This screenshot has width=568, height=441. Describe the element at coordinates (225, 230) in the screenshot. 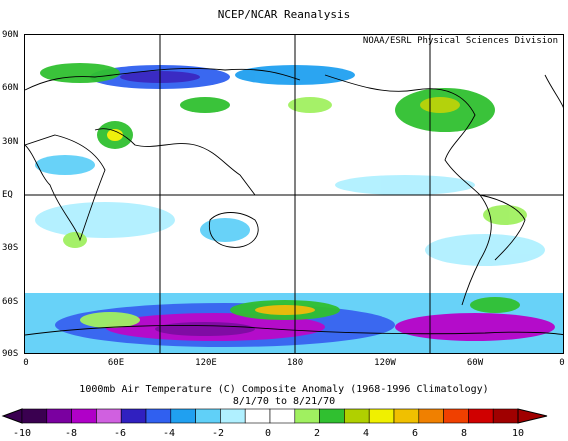

I see `cold-anomaly-australia` at that location.